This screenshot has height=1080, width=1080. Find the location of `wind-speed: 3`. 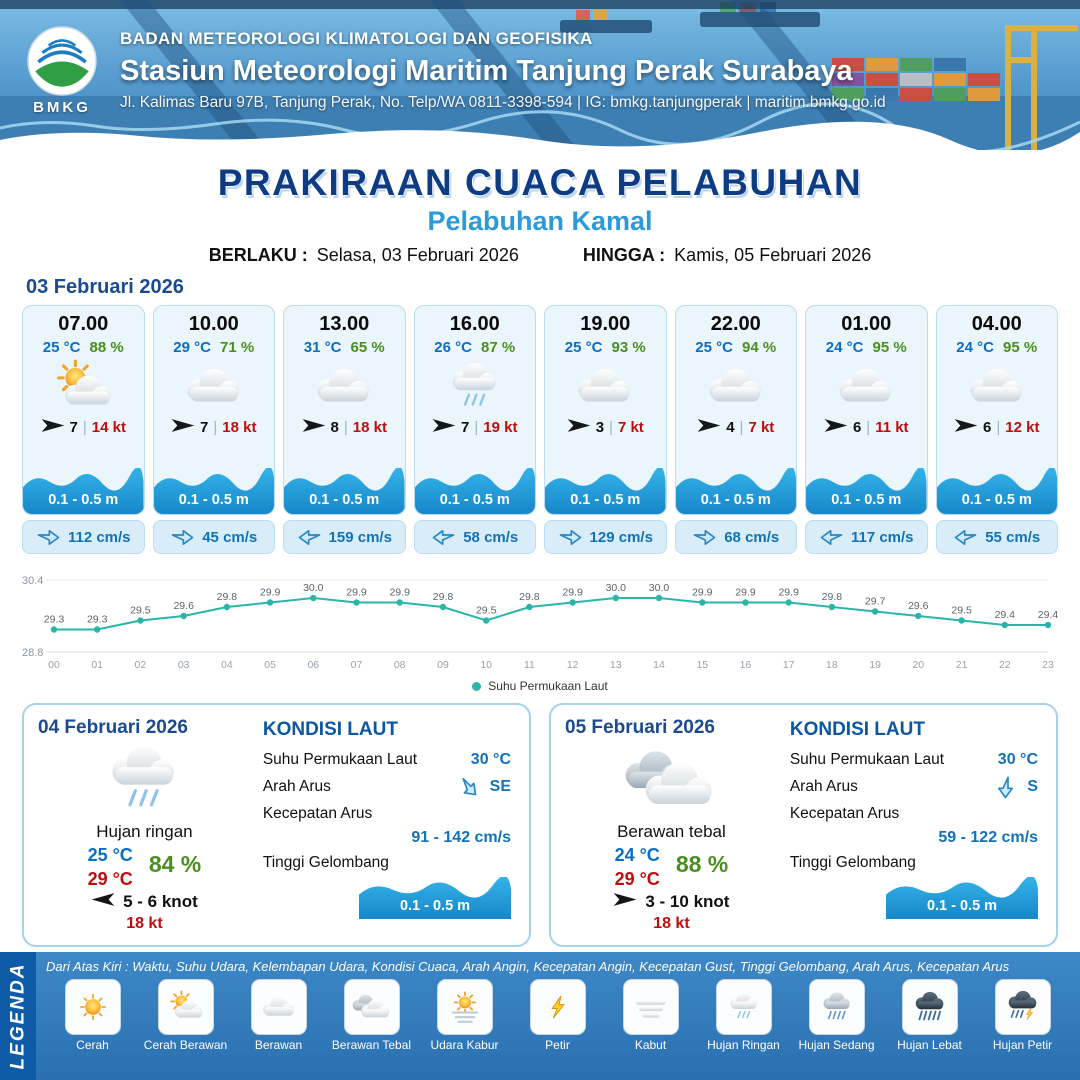

wind-speed: 3 is located at coordinates (600, 427).